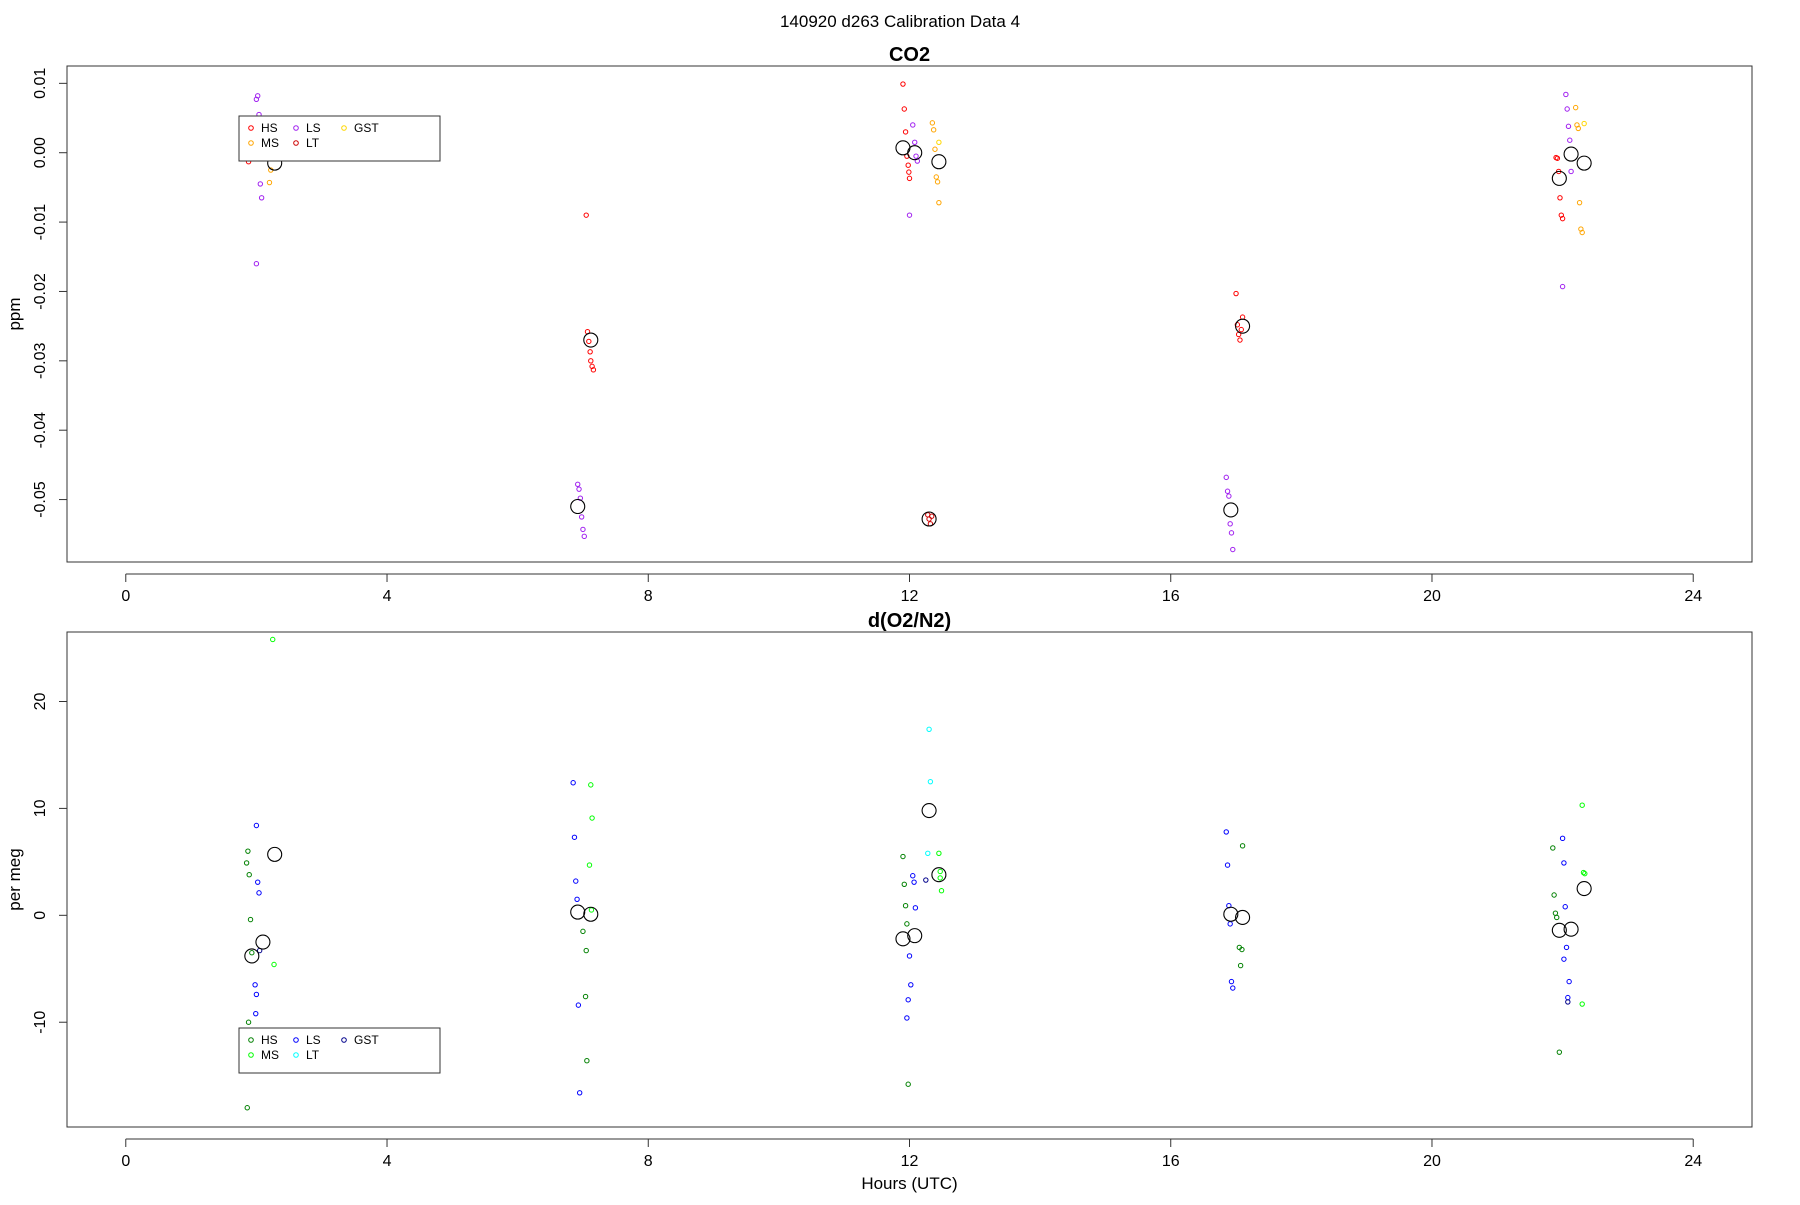  I want to click on y-tick-label: -0.02, so click(40, 291).